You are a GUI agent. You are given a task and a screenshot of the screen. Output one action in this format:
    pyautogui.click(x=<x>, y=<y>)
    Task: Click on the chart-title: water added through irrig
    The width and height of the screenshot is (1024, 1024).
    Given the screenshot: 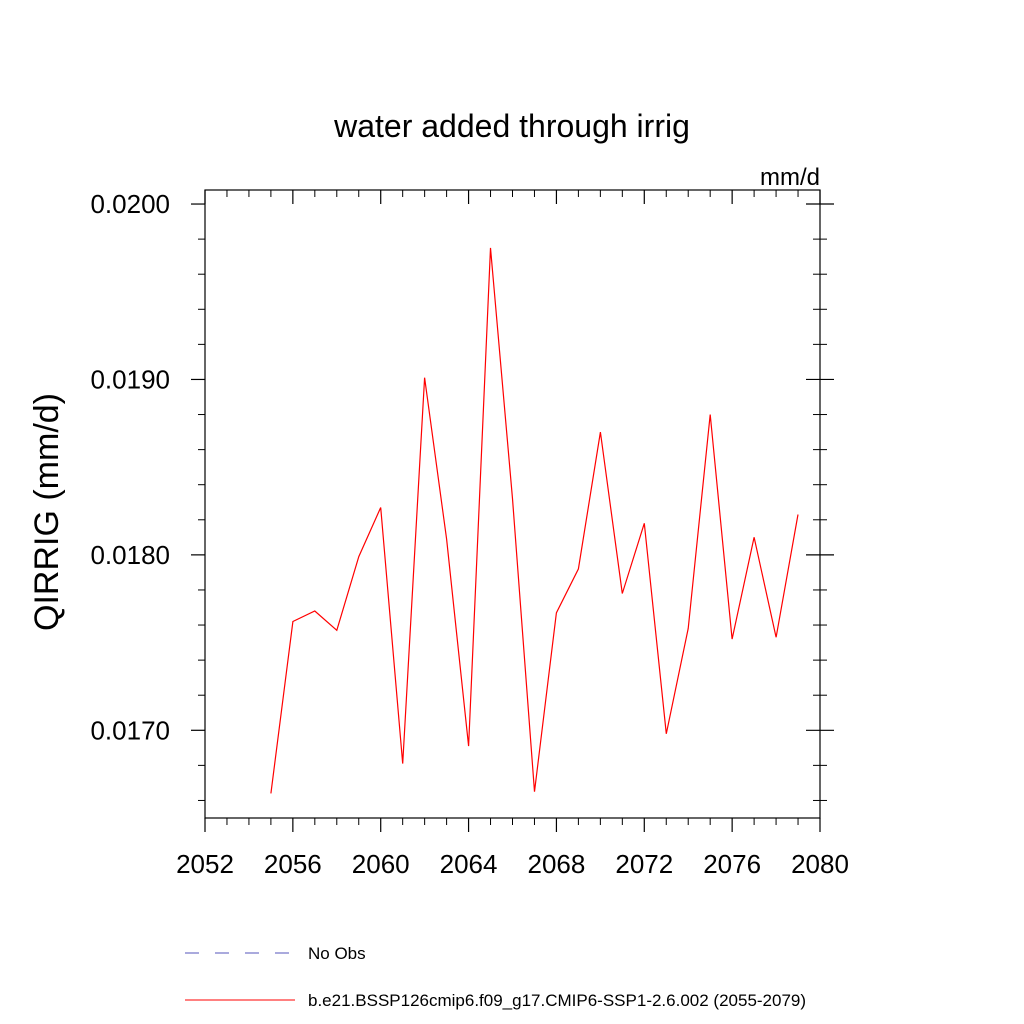 What is the action you would take?
    pyautogui.click(x=511, y=126)
    